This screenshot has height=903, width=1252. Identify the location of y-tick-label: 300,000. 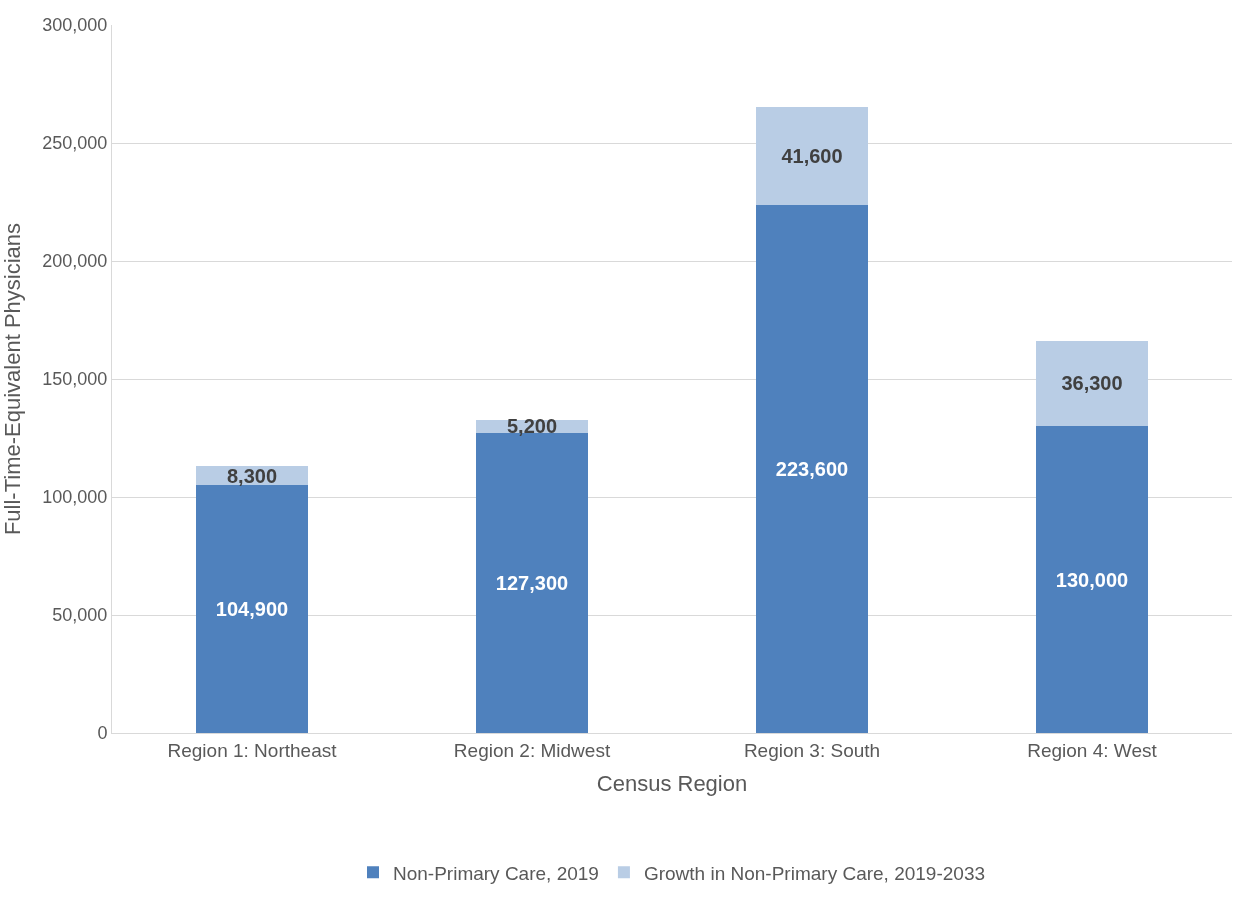
(75, 25).